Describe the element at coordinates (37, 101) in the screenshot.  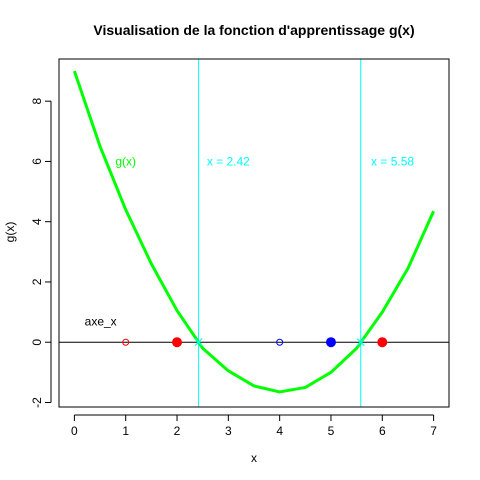
I see `y-tick-label: 8` at that location.